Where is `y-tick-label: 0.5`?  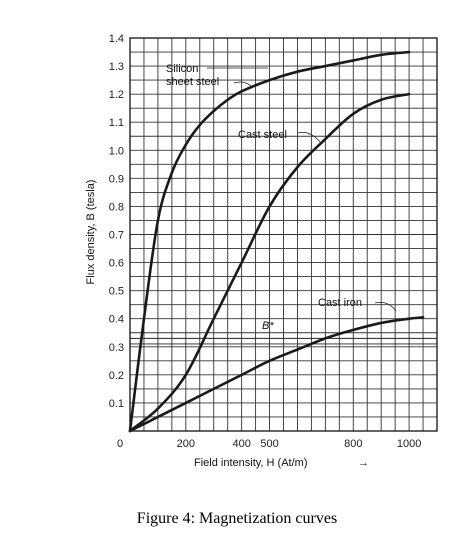 y-tick-label: 0.5 is located at coordinates (116, 292).